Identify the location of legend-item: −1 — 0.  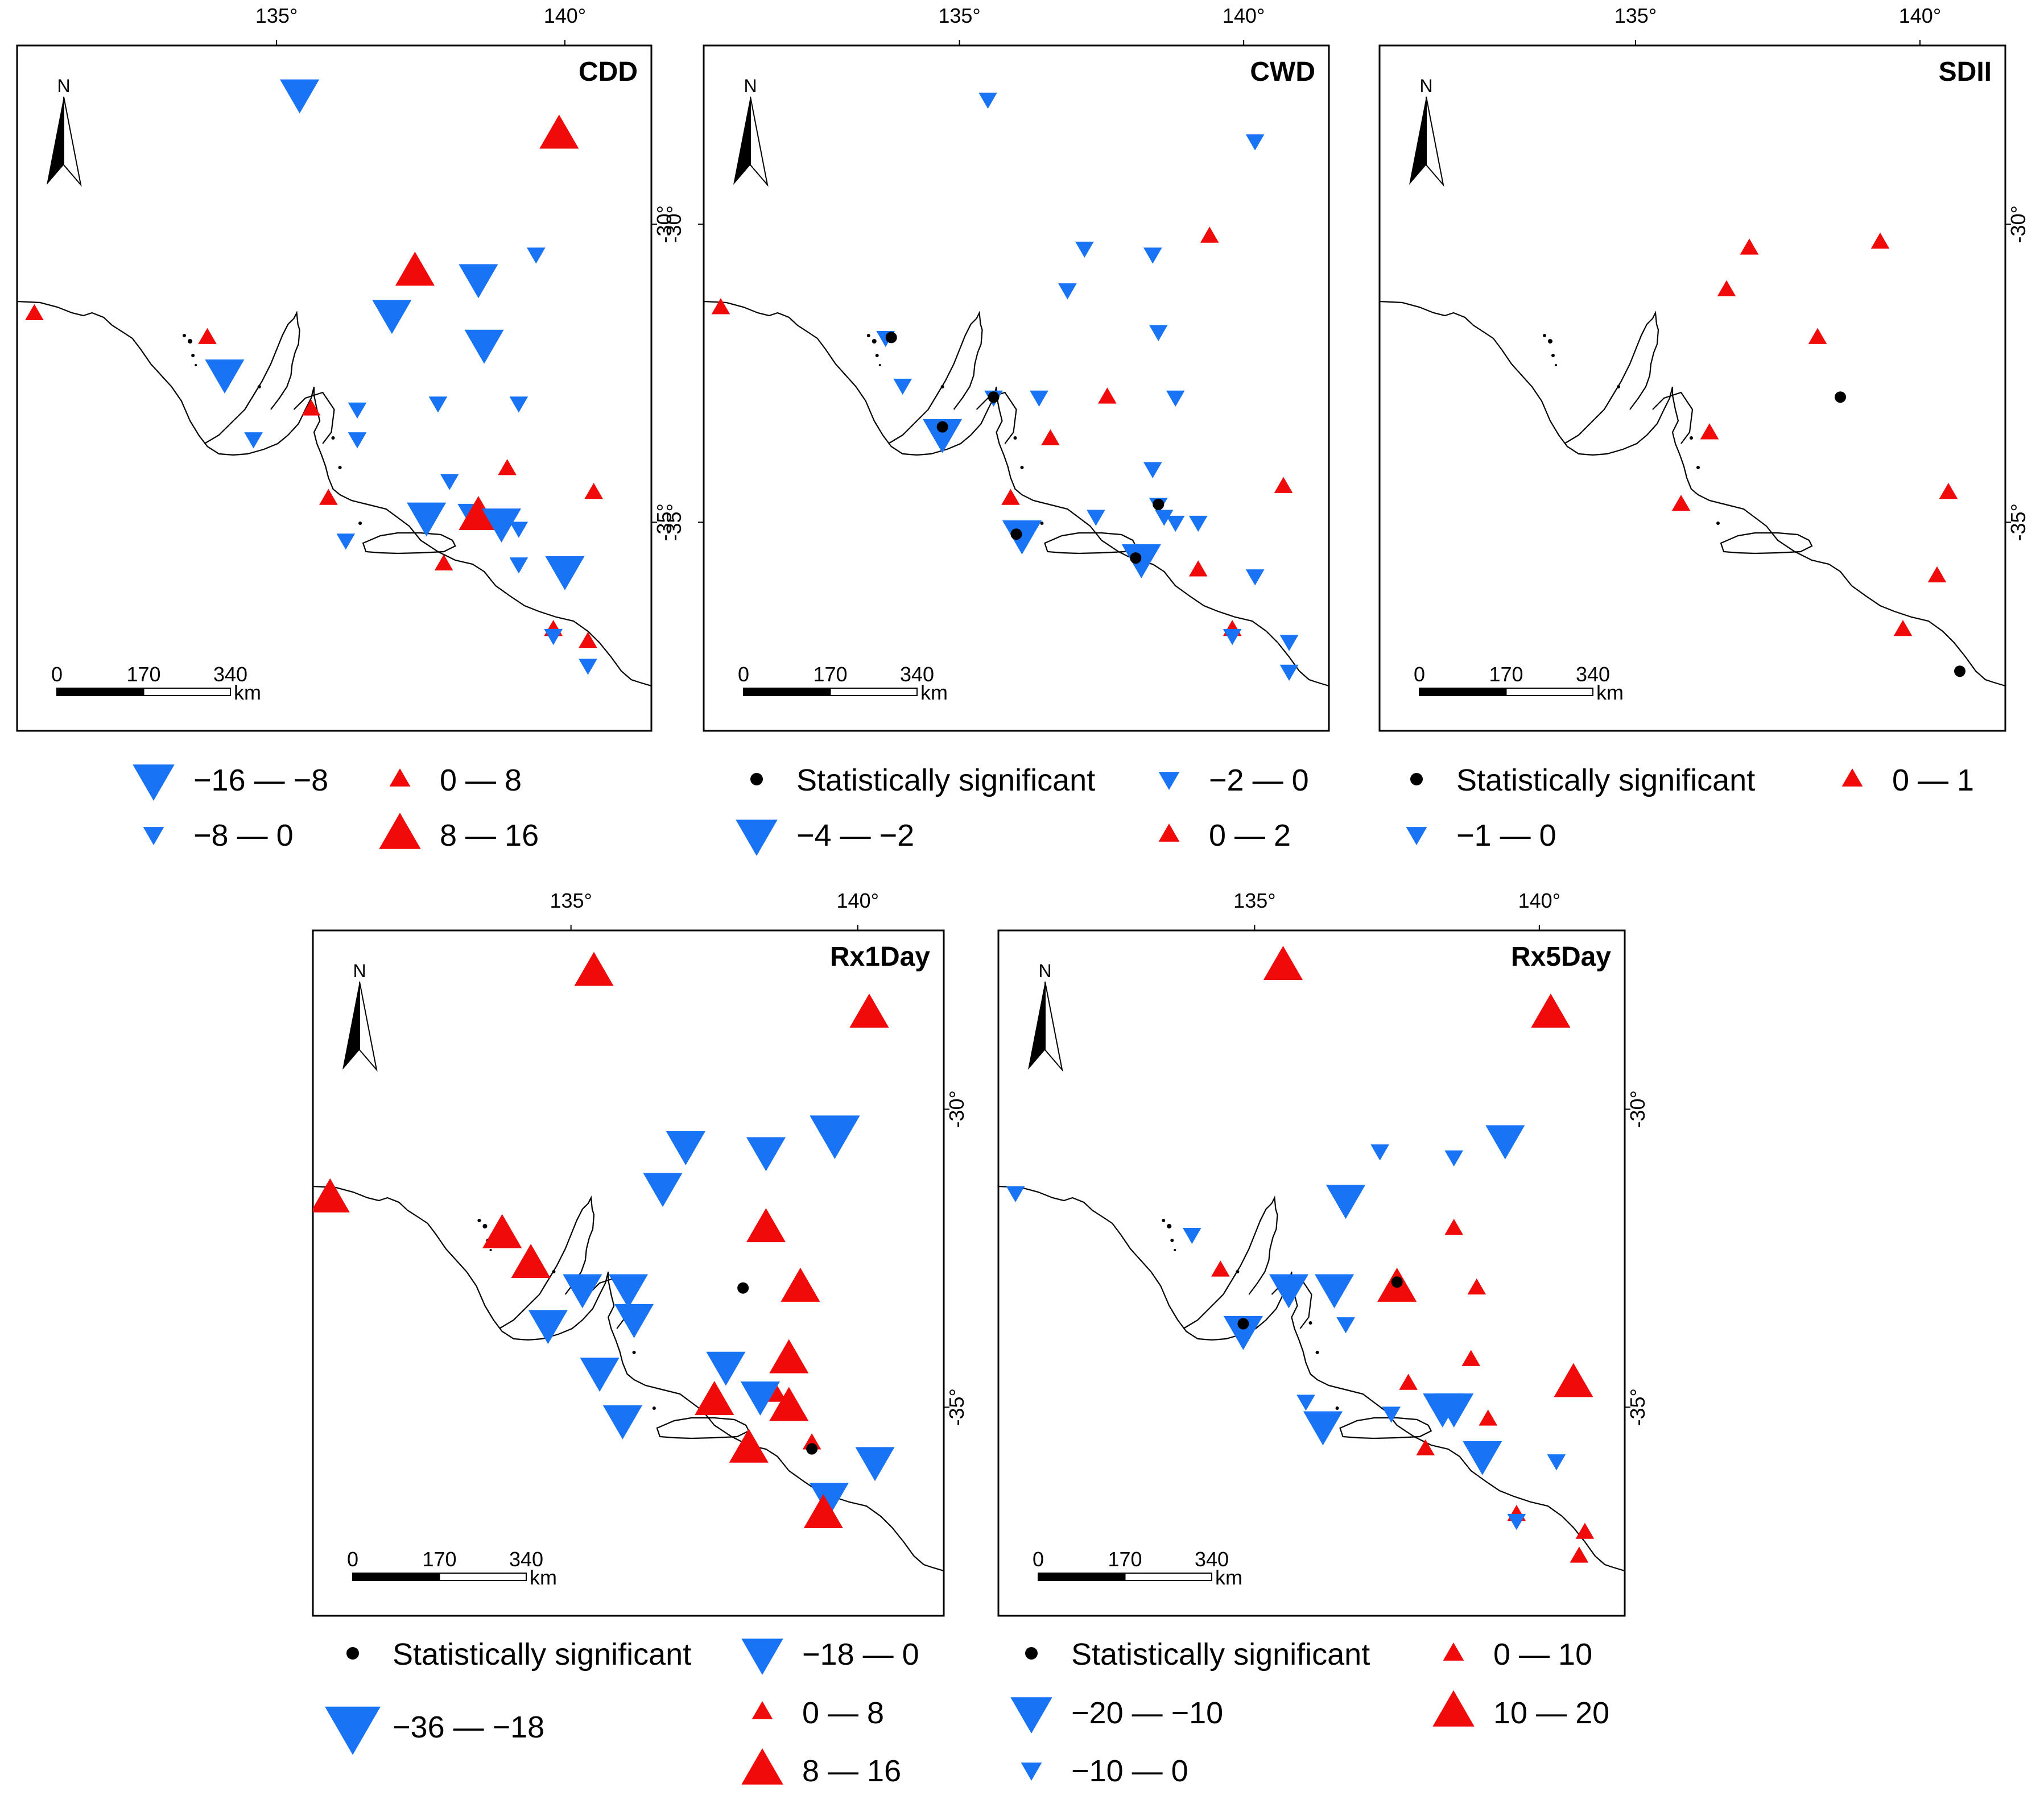
(1481, 835).